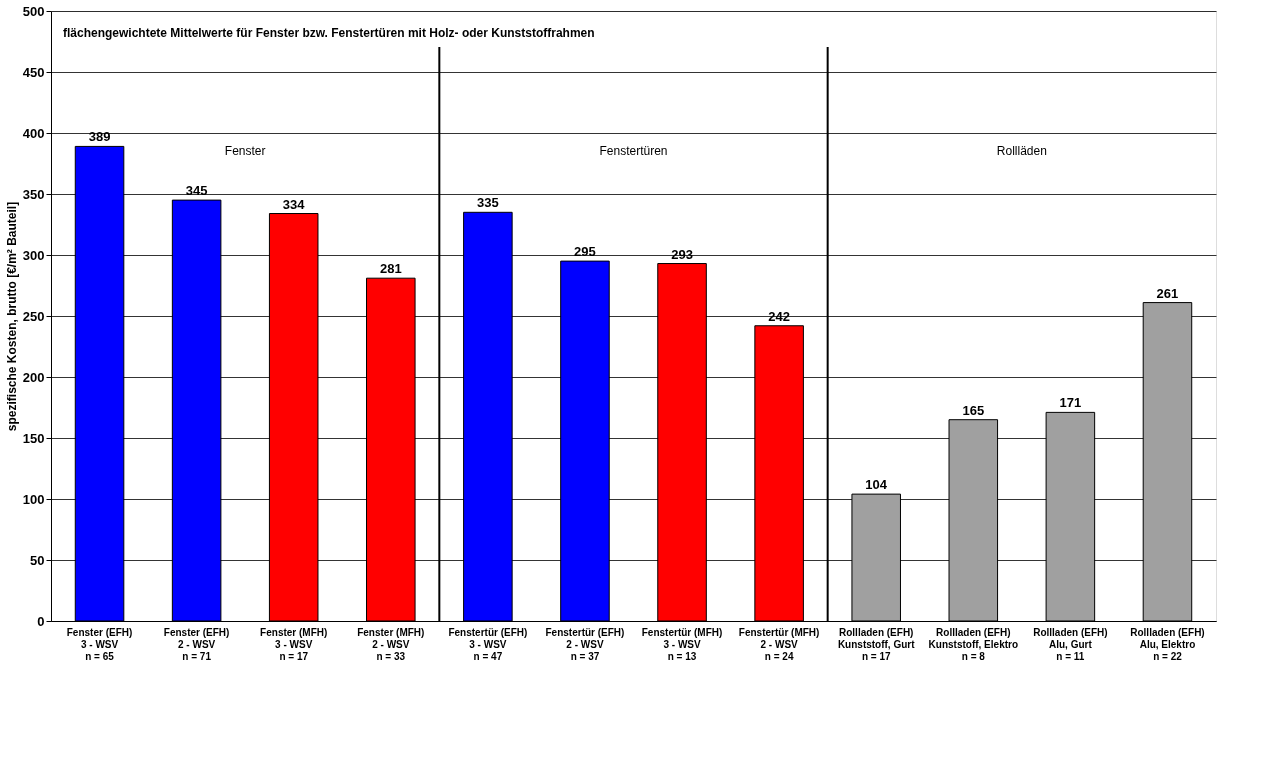 This screenshot has width=1270, height=762. I want to click on x-tick-label: Rollladen (EFH) Alu, Gurt n = 11, so click(1070, 644).